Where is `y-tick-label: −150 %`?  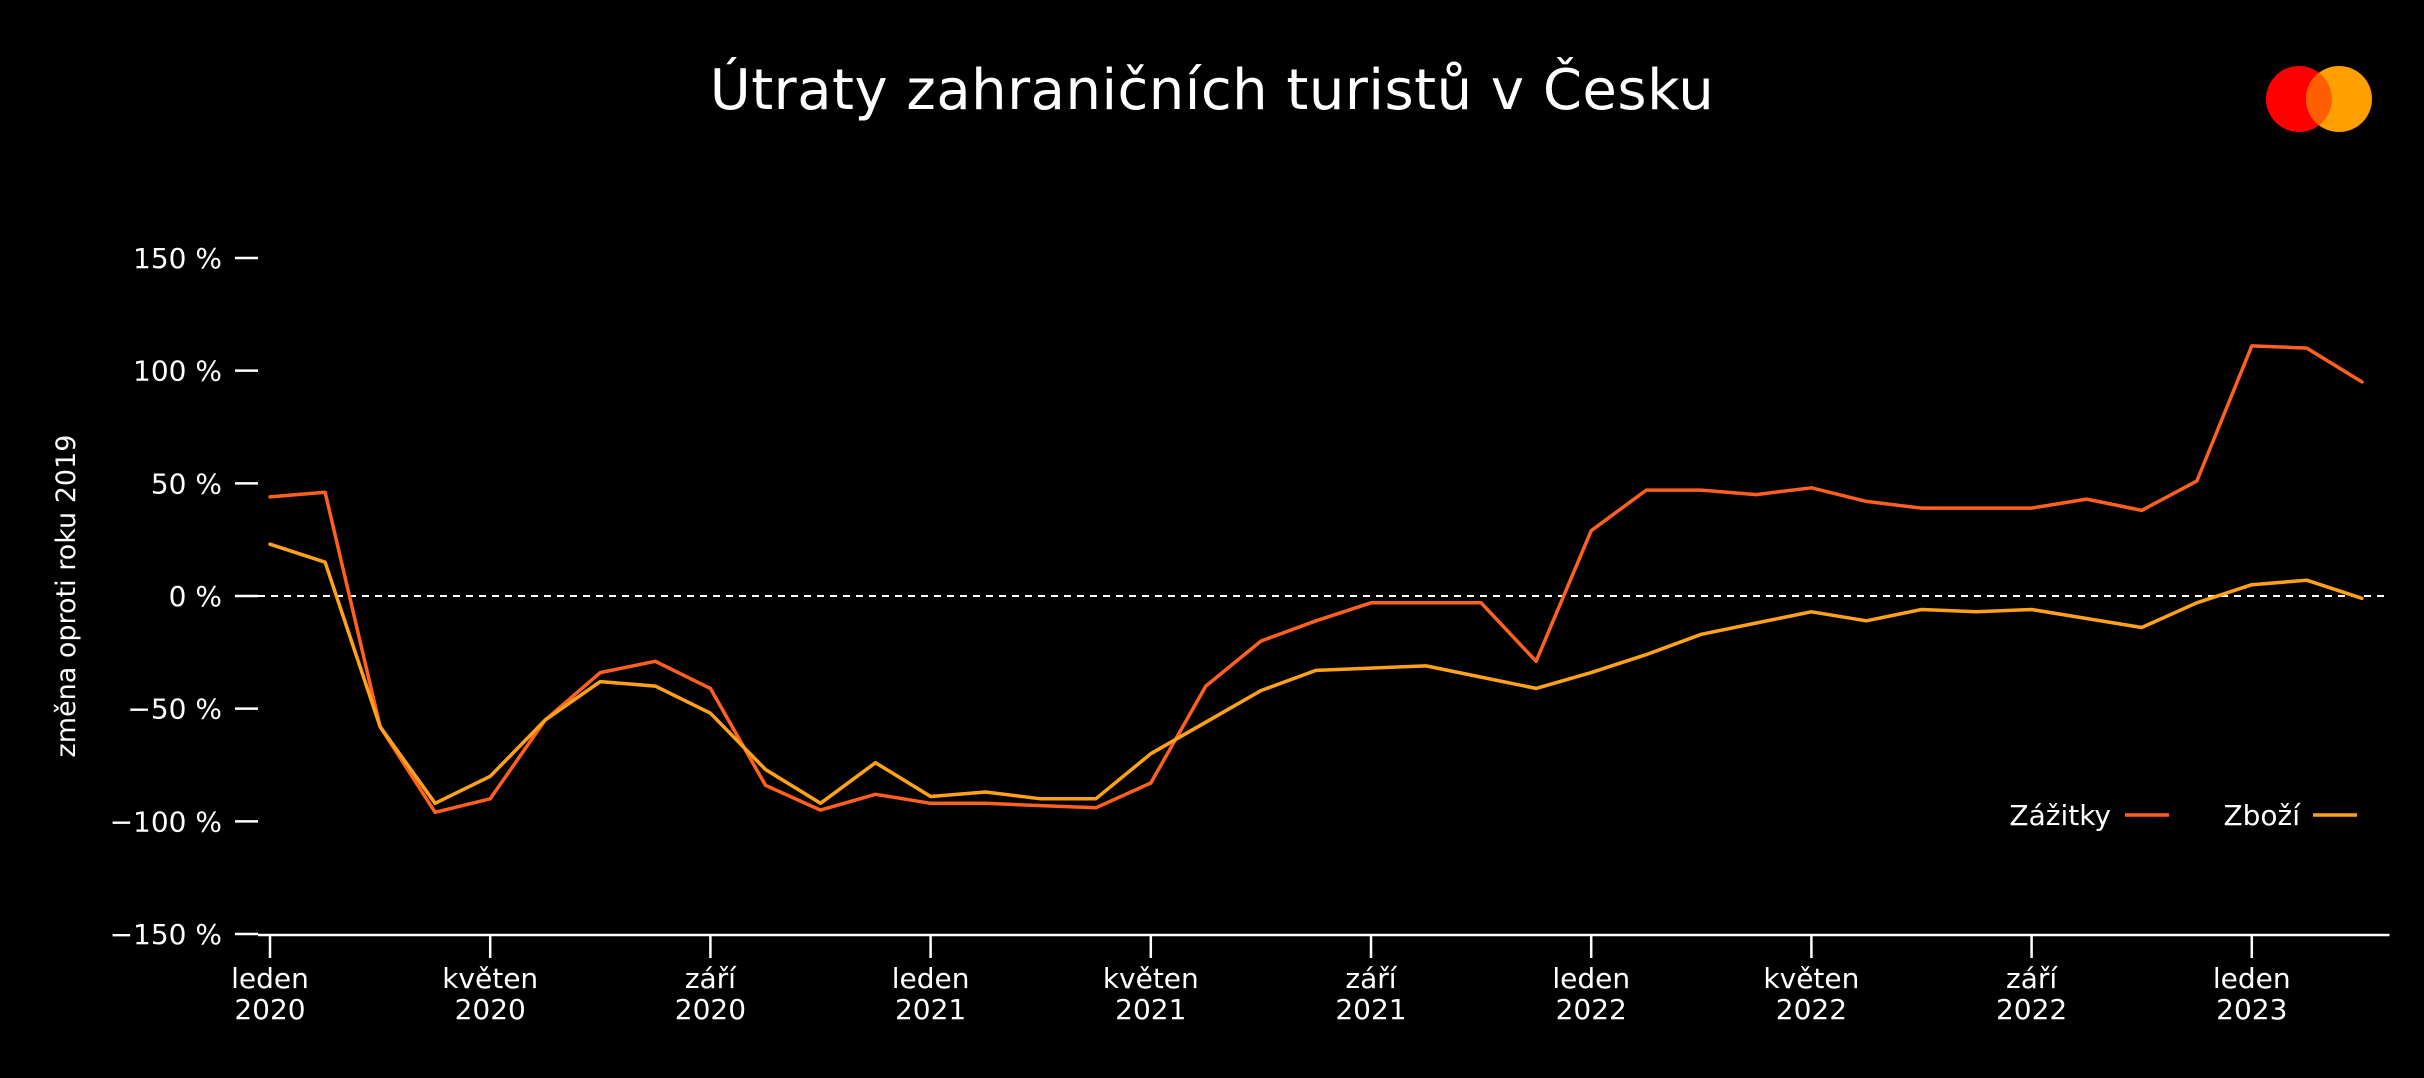 y-tick-label: −150 % is located at coordinates (166, 934).